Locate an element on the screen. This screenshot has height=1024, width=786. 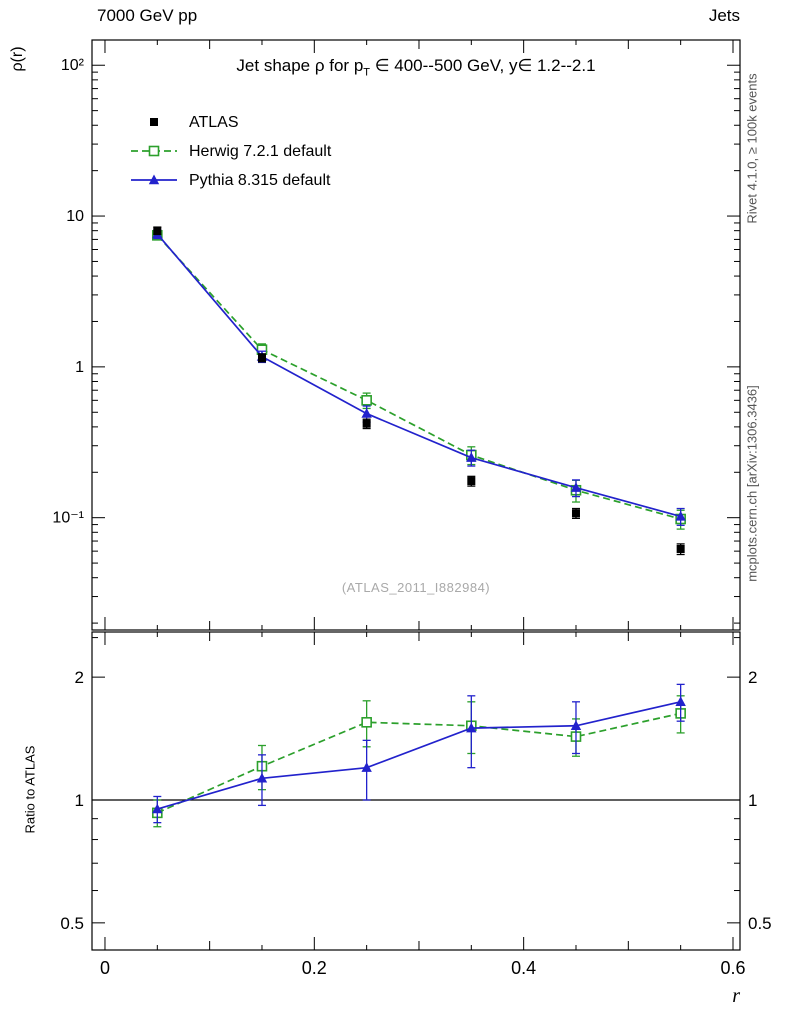
ytick-label: 10² is located at coordinates (73, 65).